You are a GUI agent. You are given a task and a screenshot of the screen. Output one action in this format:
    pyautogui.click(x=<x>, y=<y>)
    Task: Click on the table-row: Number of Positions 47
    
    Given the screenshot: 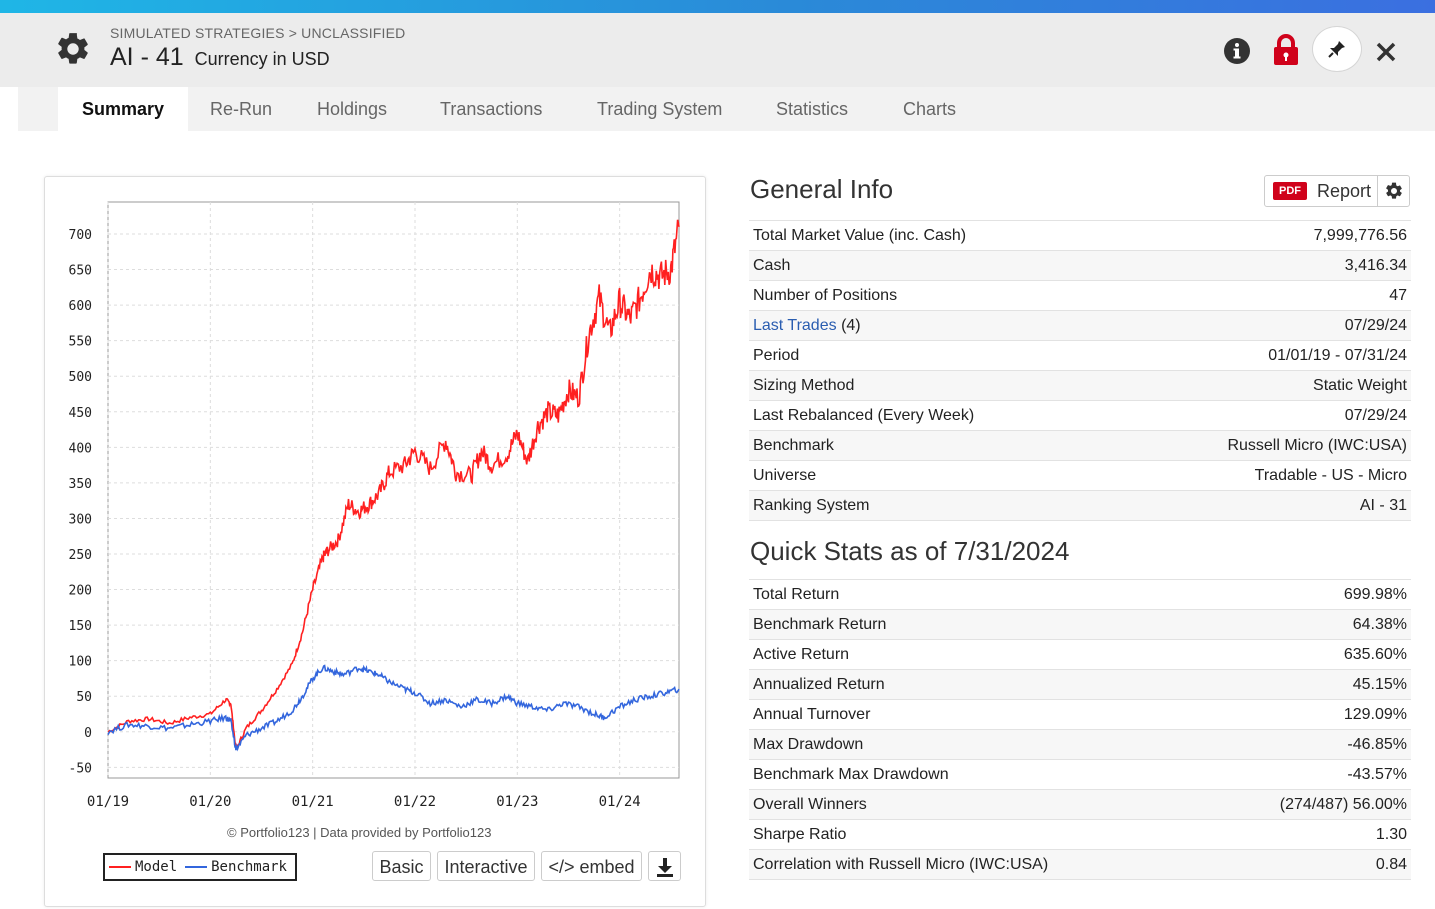 What is the action you would take?
    pyautogui.click(x=1080, y=295)
    